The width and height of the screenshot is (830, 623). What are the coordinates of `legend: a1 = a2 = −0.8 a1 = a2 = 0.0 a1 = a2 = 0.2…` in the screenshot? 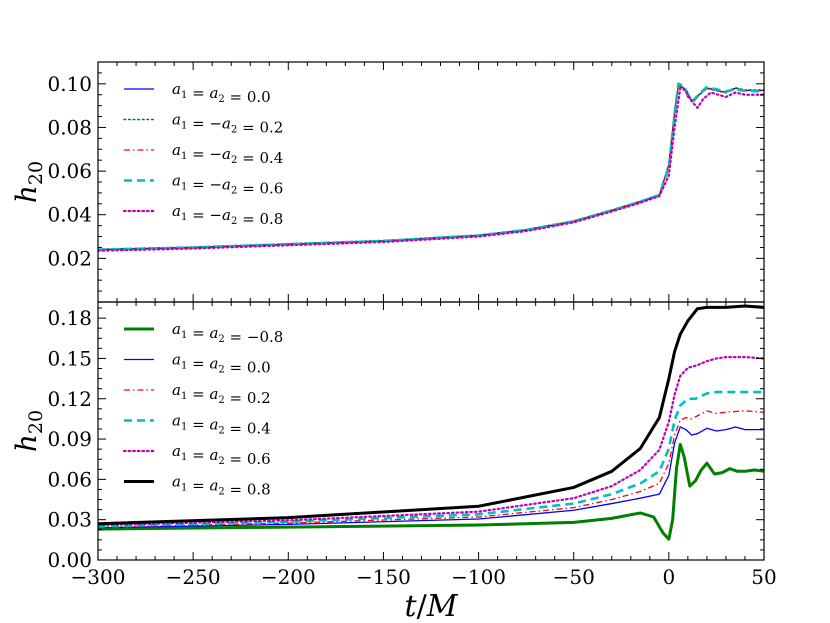 It's located at (202, 409).